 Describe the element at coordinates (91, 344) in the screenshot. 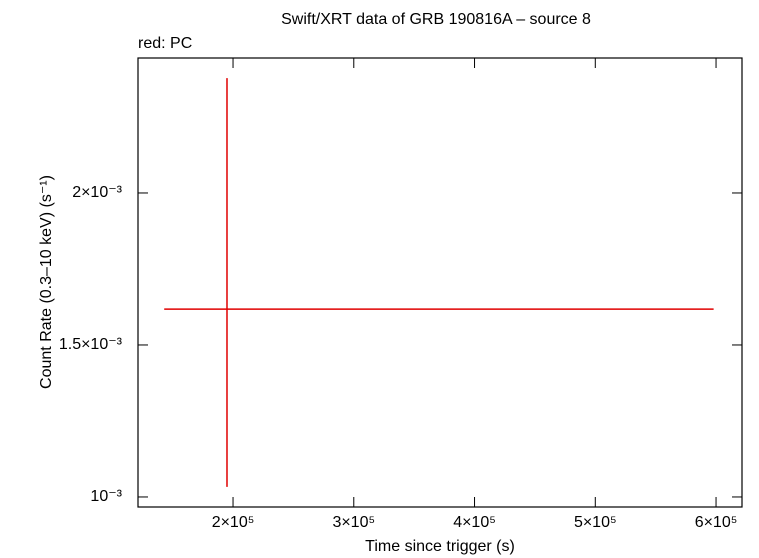

I see `y-tick-label: 1.5×10⁻³` at that location.